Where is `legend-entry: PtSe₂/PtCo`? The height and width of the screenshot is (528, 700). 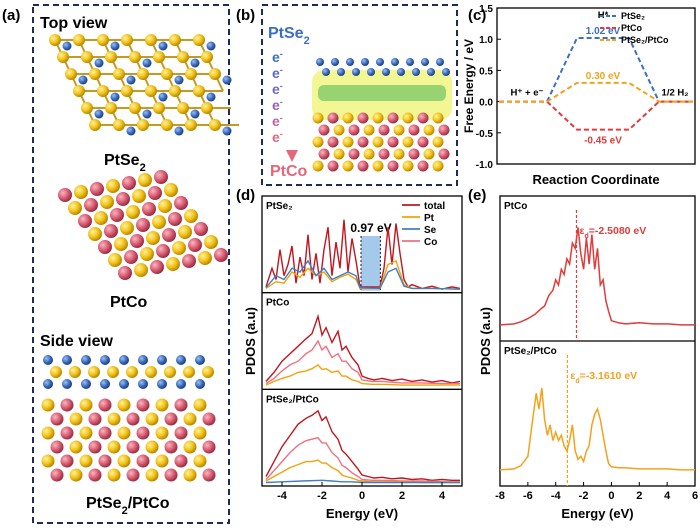
legend-entry: PtSe₂/PtCo is located at coordinates (645, 40).